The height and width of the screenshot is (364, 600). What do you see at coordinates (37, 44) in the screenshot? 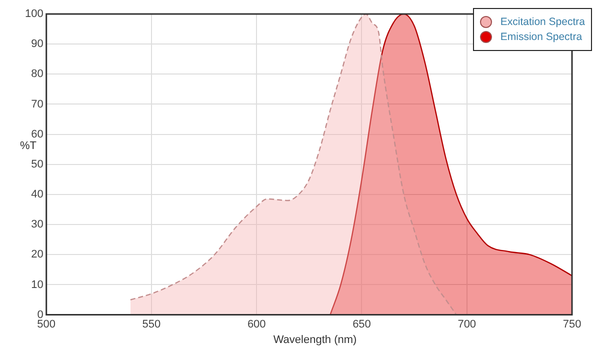
I see `y-tick-label: 90` at bounding box center [37, 44].